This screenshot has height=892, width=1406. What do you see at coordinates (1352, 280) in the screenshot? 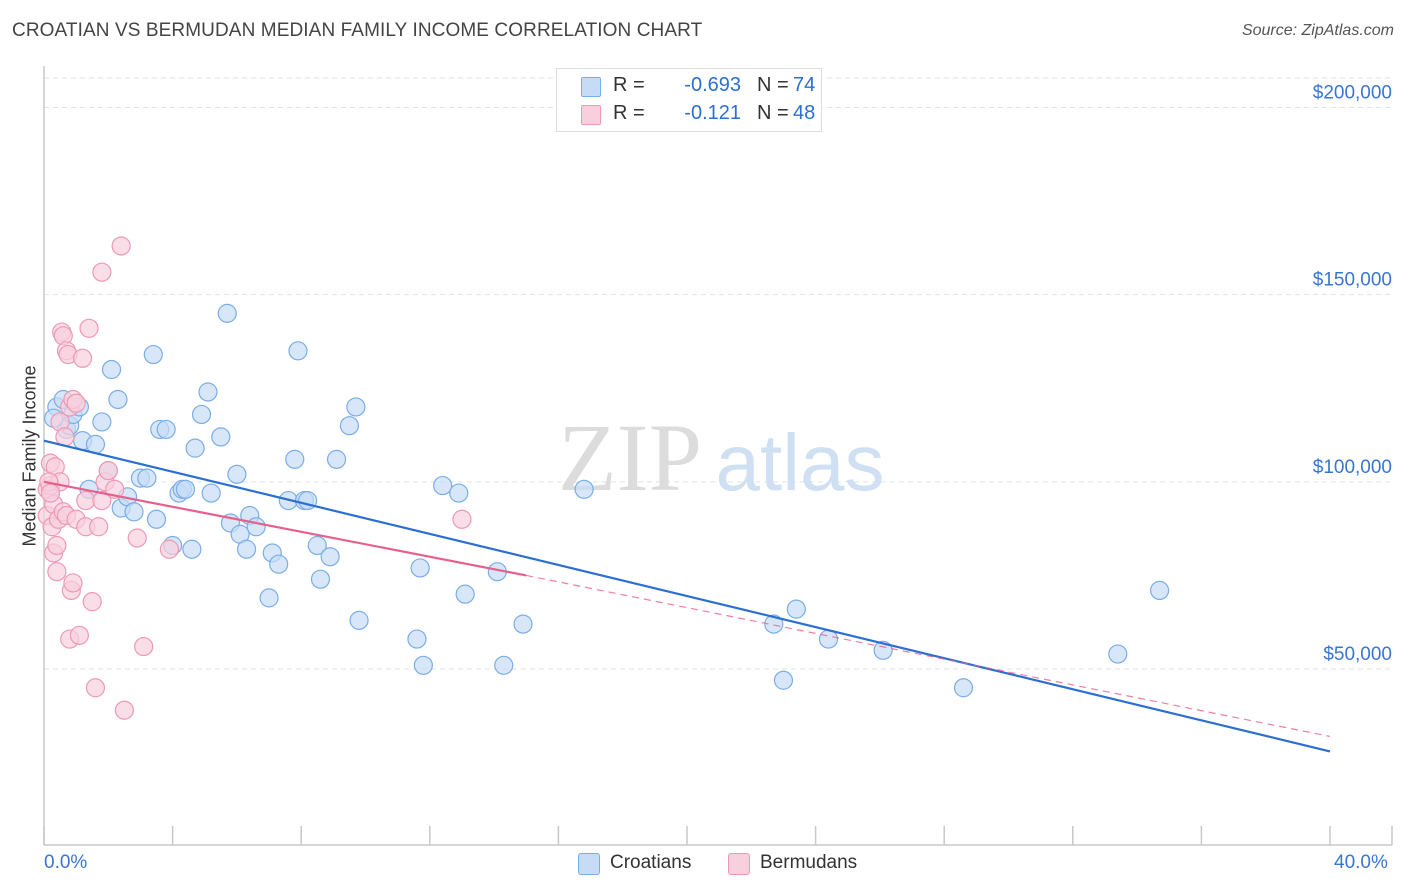
I see `y-tick-label: $150,000` at bounding box center [1352, 280].